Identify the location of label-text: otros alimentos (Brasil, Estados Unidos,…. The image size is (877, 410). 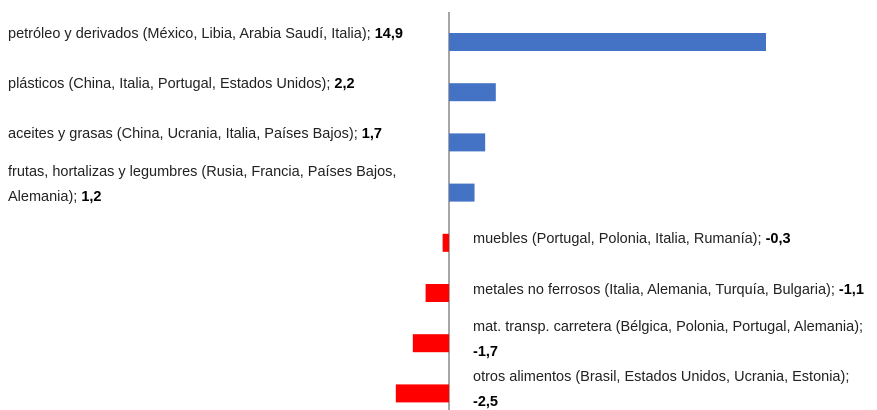
(674, 387).